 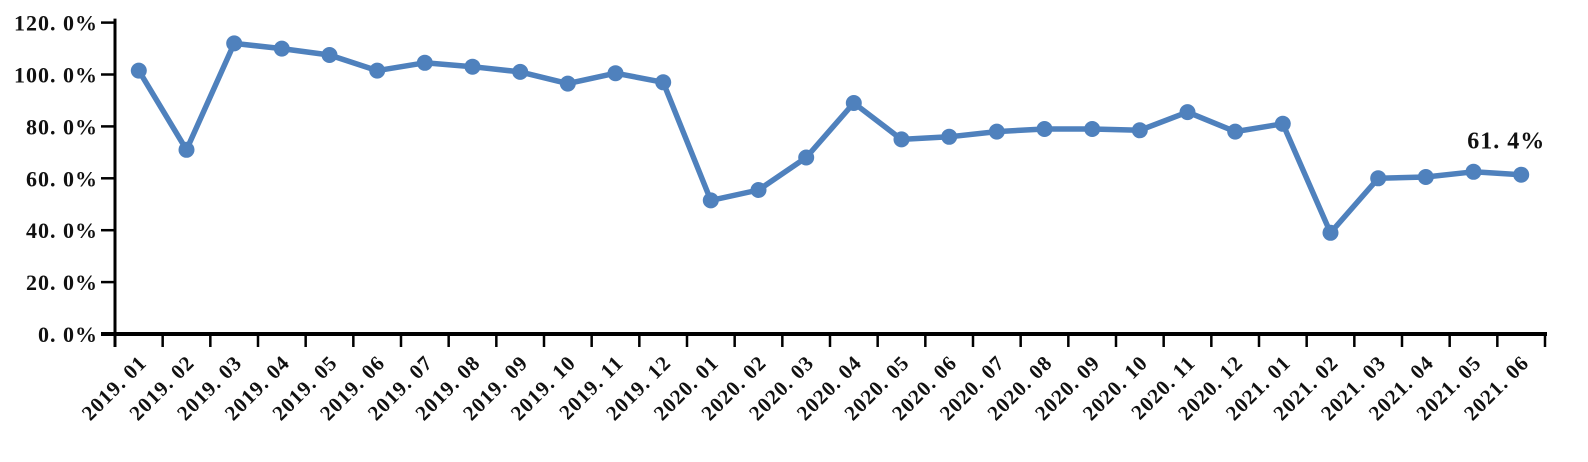 What do you see at coordinates (56, 75) in the screenshot?
I see `y-axis-tick-label: 100. 0%` at bounding box center [56, 75].